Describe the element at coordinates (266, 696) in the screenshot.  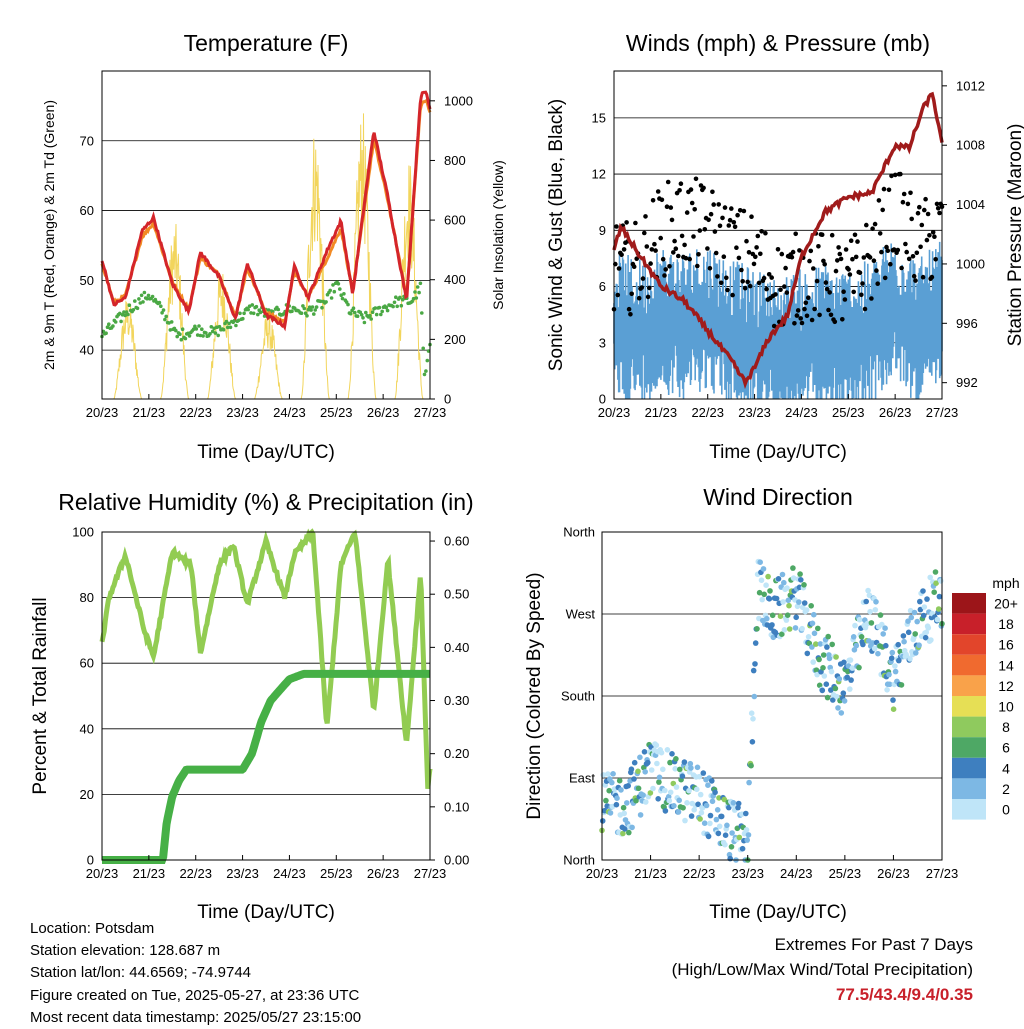
I see `humidity-frame` at that location.